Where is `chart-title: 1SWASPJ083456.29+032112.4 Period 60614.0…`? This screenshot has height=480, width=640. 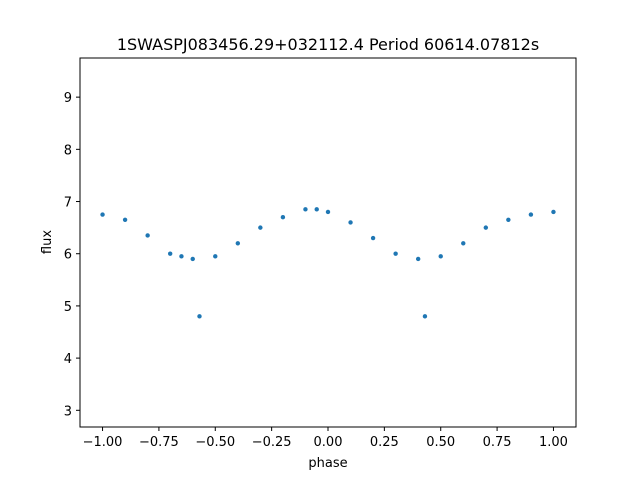 chart-title: 1SWASPJ083456.29+032112.4 Period 60614.0… is located at coordinates (328, 44).